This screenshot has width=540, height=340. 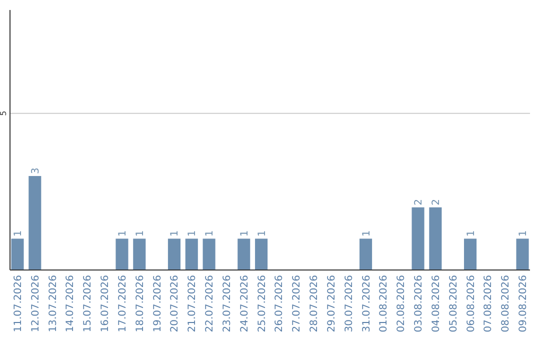 I want to click on x-tick-label: 27.07.2026, so click(x=297, y=303).